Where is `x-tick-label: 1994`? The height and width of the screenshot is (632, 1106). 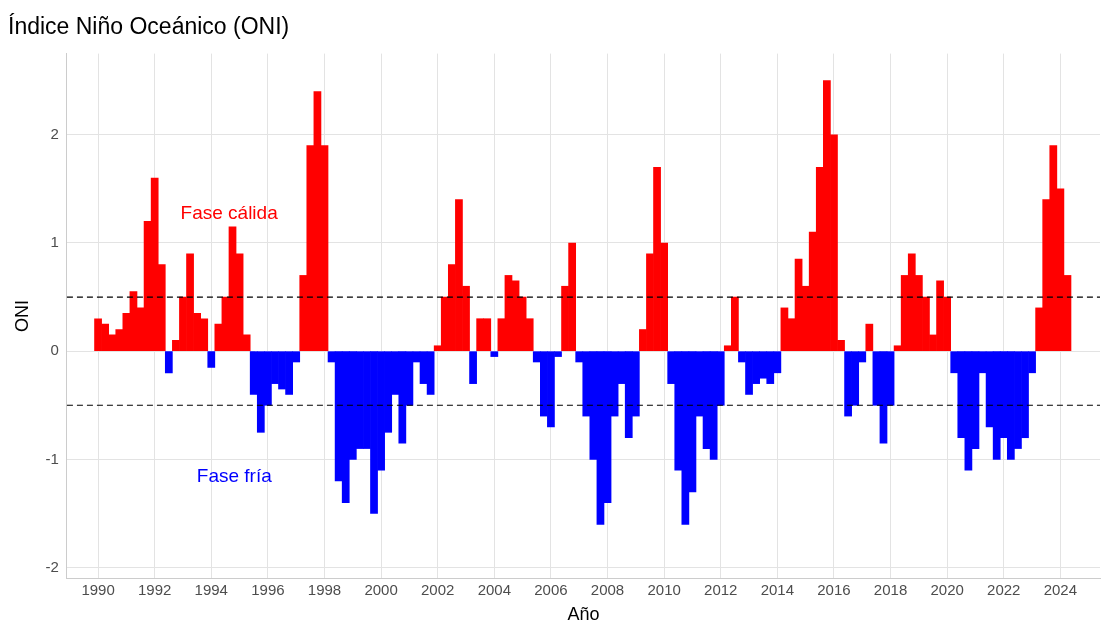 x-tick-label: 1994 is located at coordinates (211, 589).